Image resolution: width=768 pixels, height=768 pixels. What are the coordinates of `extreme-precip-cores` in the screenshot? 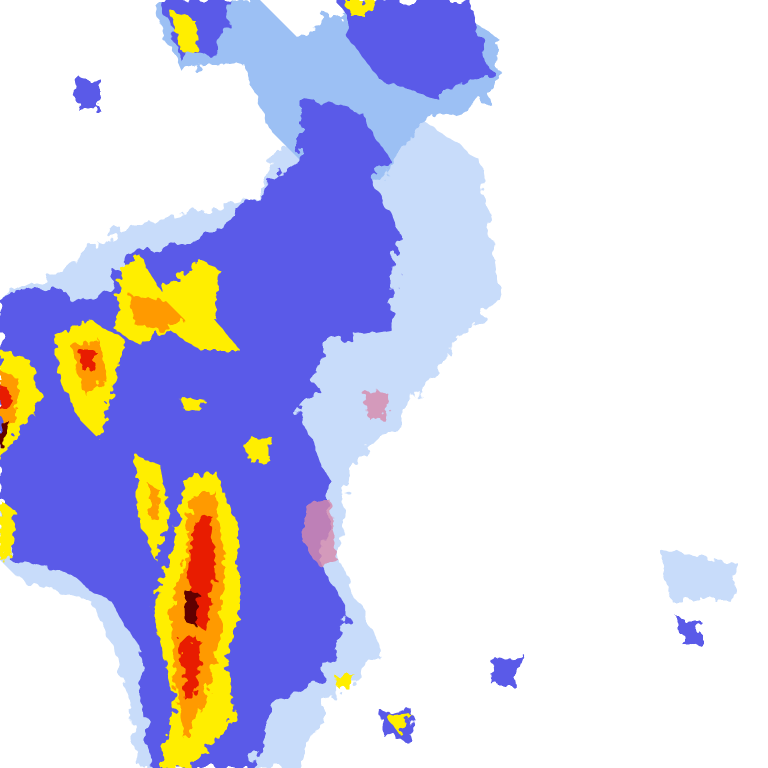 It's located at (99, 522).